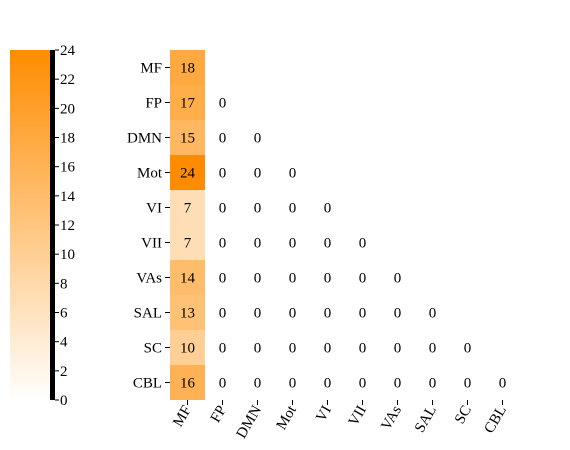  I want to click on colorbar-tick-label: 24, so click(68, 51).